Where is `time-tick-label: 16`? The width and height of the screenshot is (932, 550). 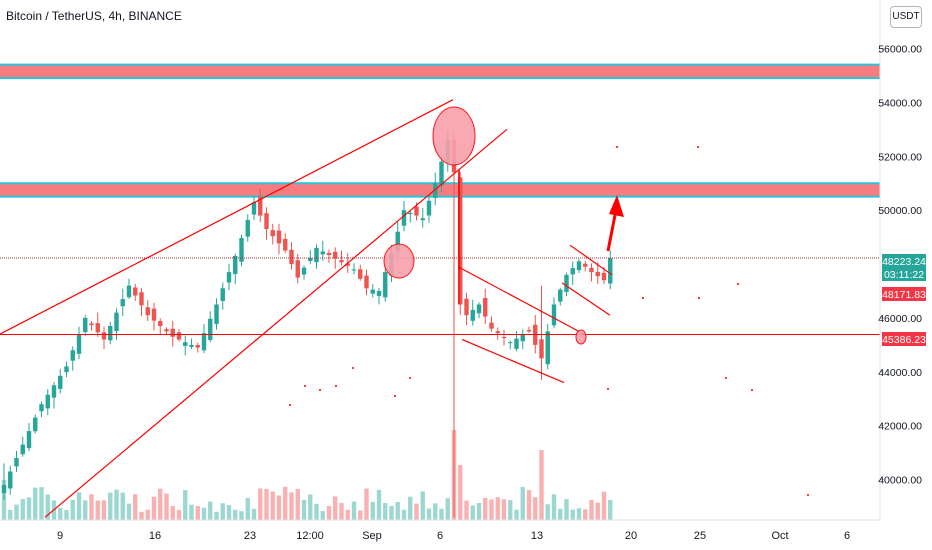 time-tick-label: 16 is located at coordinates (155, 536).